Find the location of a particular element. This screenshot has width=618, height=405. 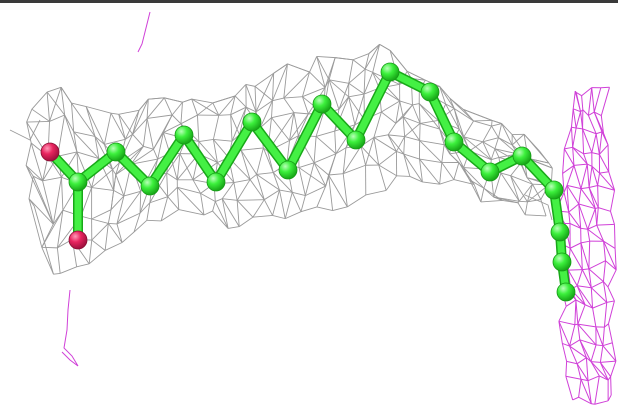

magenta-fragment-top is located at coordinates (144, 32).